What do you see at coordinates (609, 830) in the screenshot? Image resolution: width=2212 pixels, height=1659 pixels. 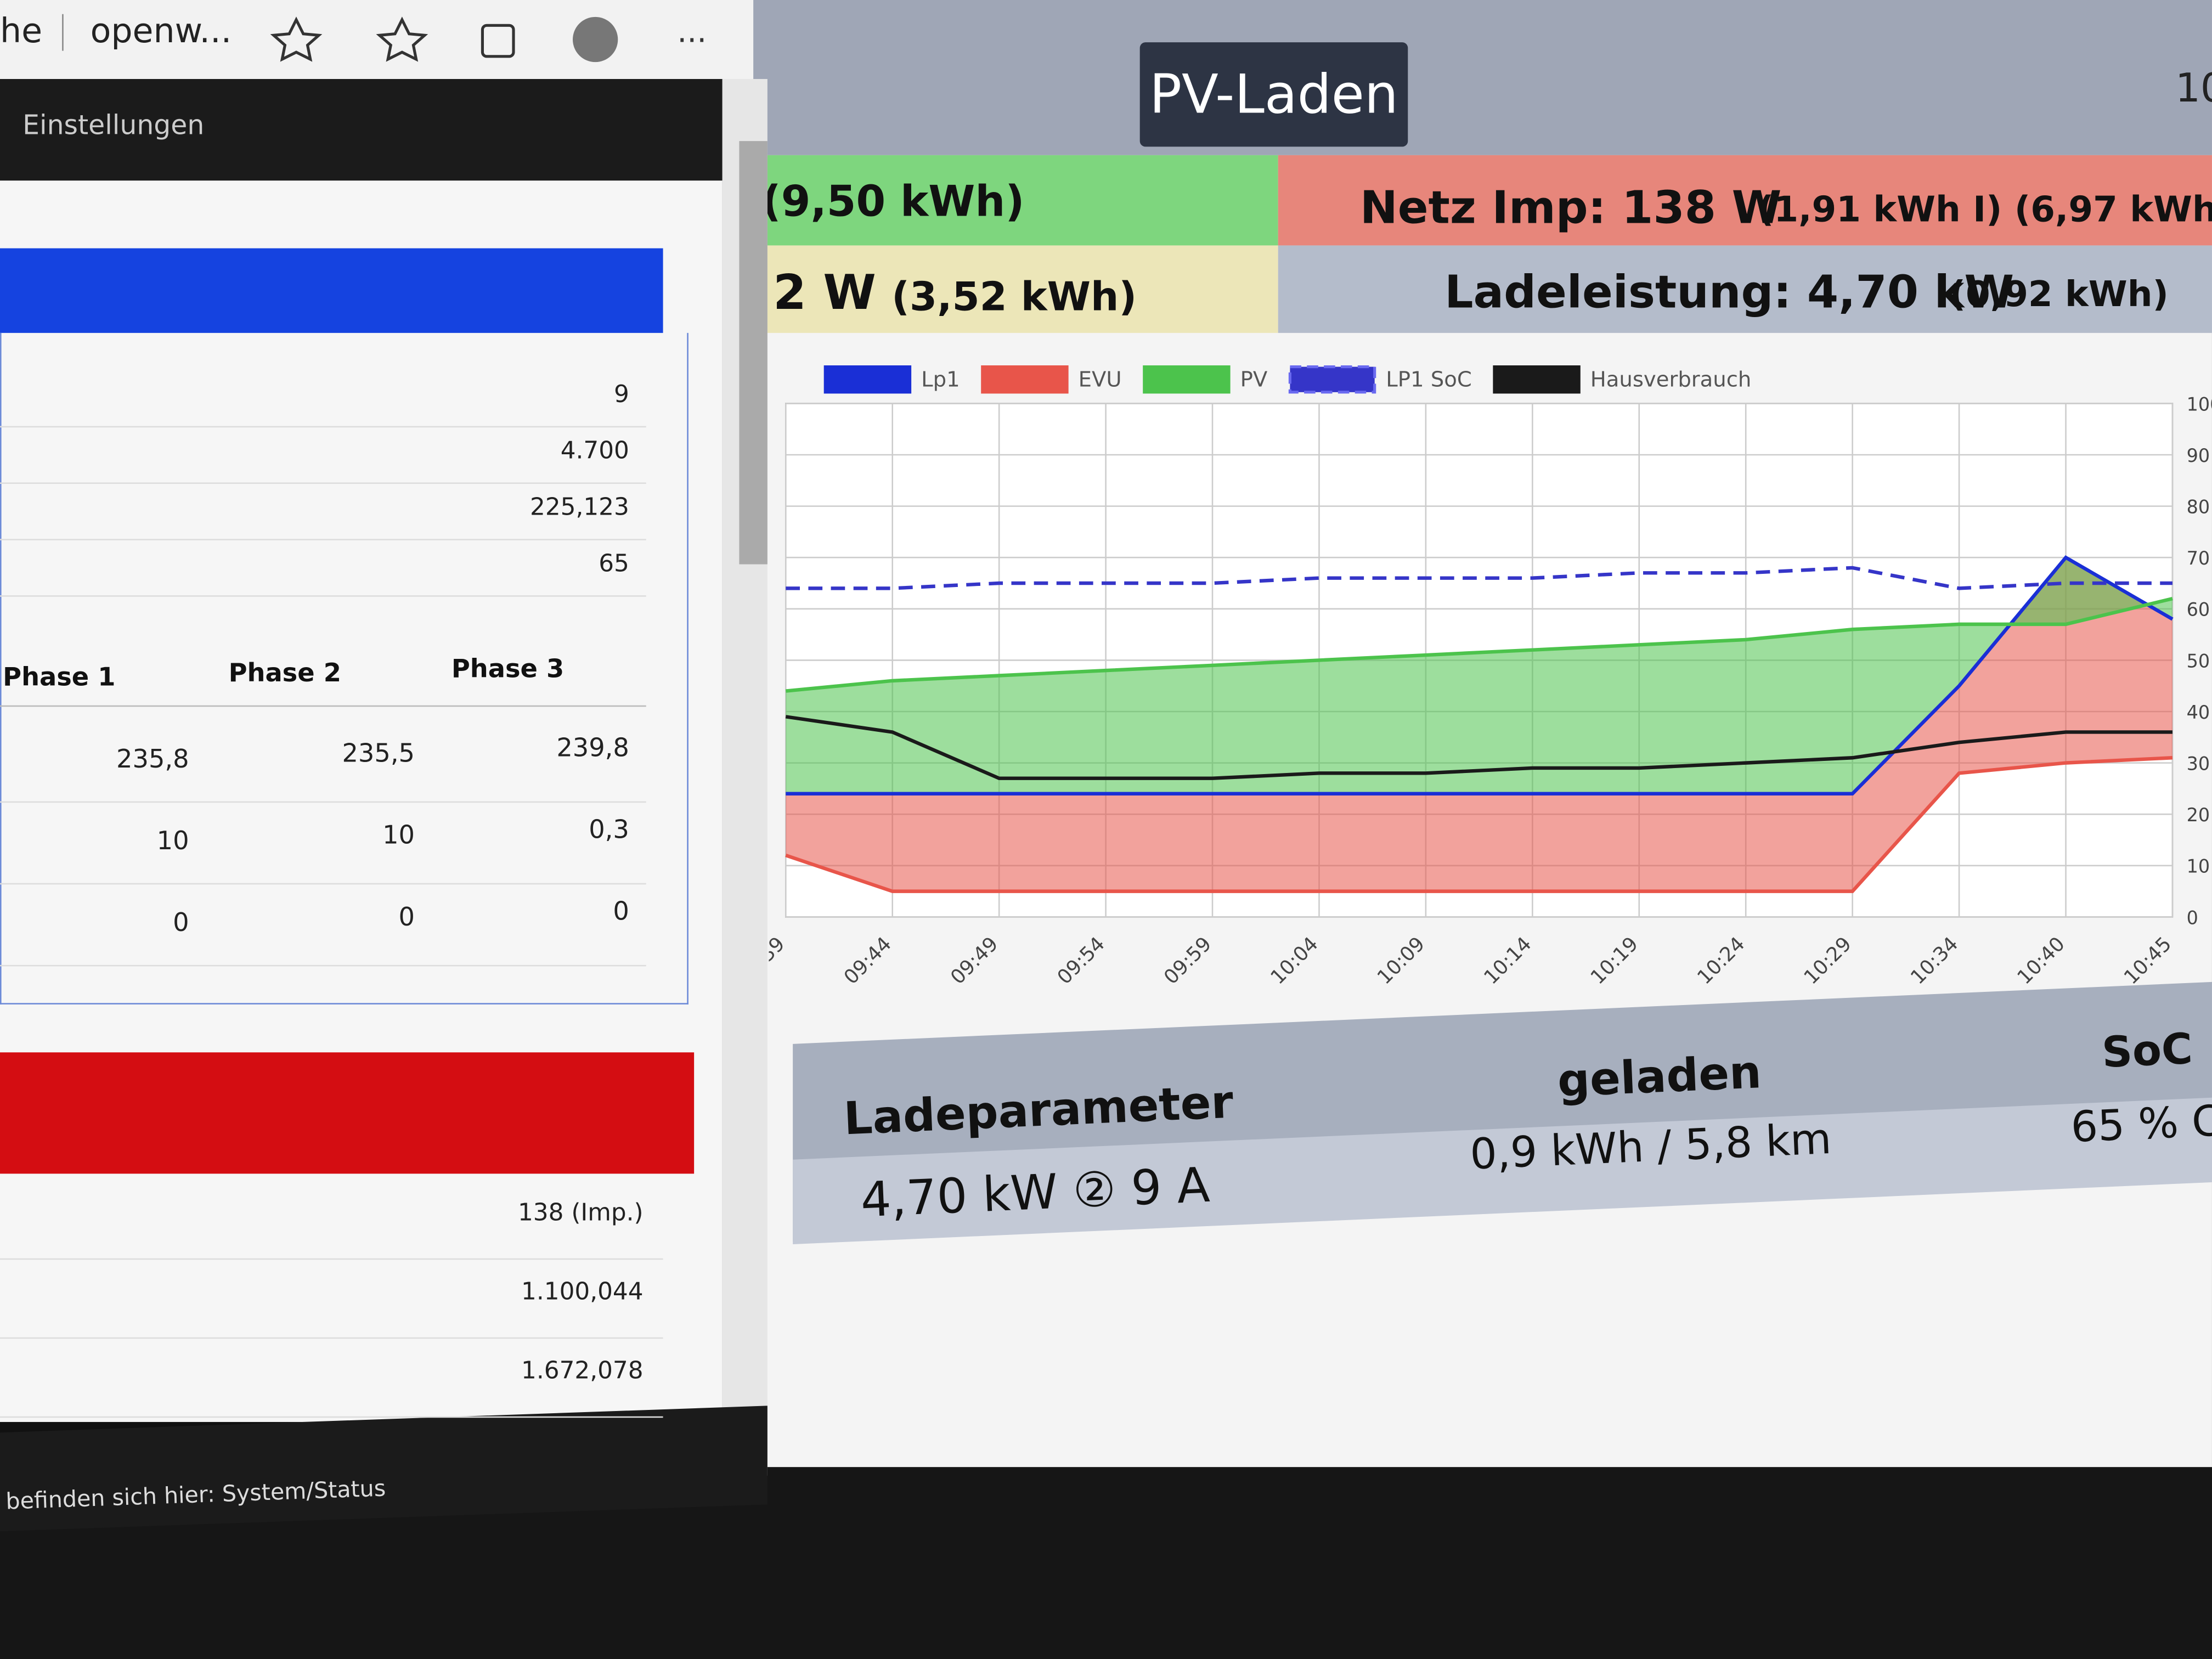 I see `cell: 0,3` at bounding box center [609, 830].